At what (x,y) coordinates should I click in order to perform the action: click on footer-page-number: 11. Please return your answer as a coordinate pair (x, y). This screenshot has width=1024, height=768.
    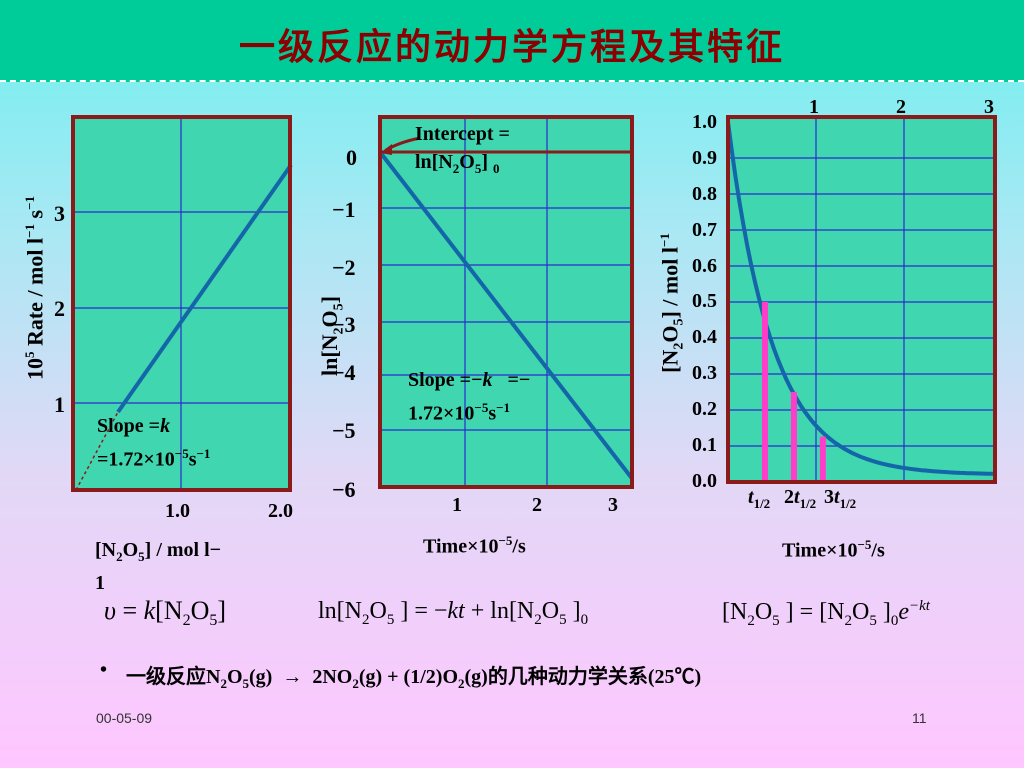
    Looking at the image, I should click on (919, 718).